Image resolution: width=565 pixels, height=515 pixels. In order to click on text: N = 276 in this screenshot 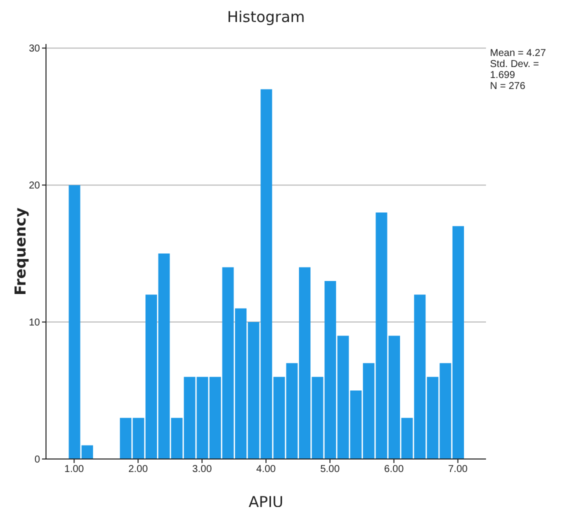, I will do `click(508, 86)`.